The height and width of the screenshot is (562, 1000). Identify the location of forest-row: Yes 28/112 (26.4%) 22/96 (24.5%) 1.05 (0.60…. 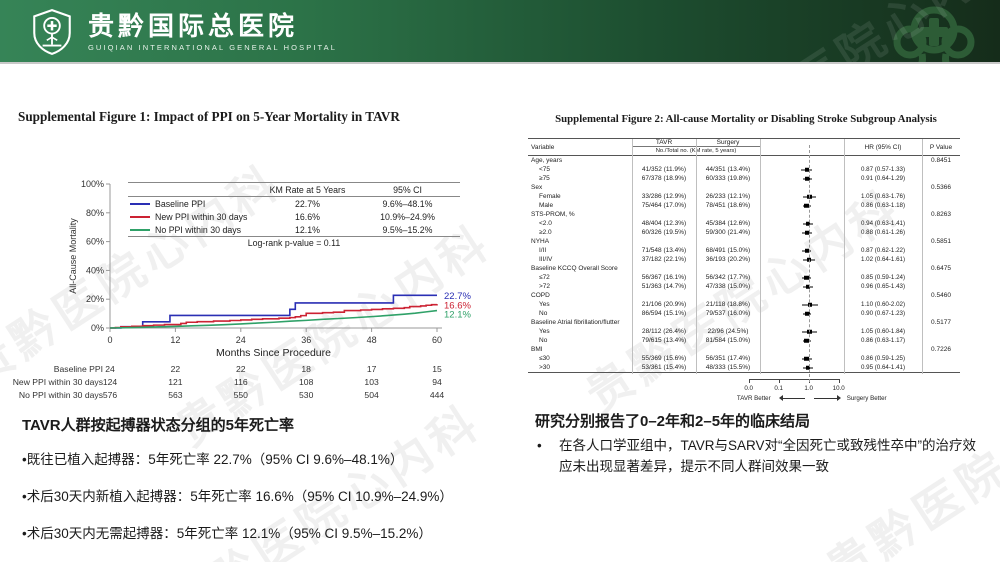
(722, 331).